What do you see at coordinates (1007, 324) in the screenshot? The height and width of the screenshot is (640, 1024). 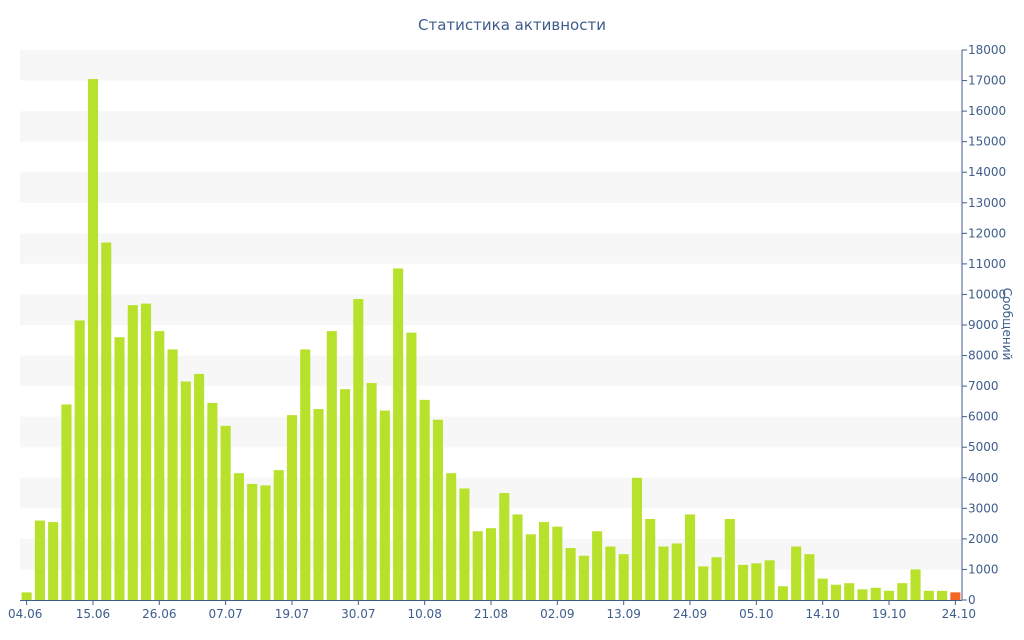 I see `y-axis-label: Сообщений` at bounding box center [1007, 324].